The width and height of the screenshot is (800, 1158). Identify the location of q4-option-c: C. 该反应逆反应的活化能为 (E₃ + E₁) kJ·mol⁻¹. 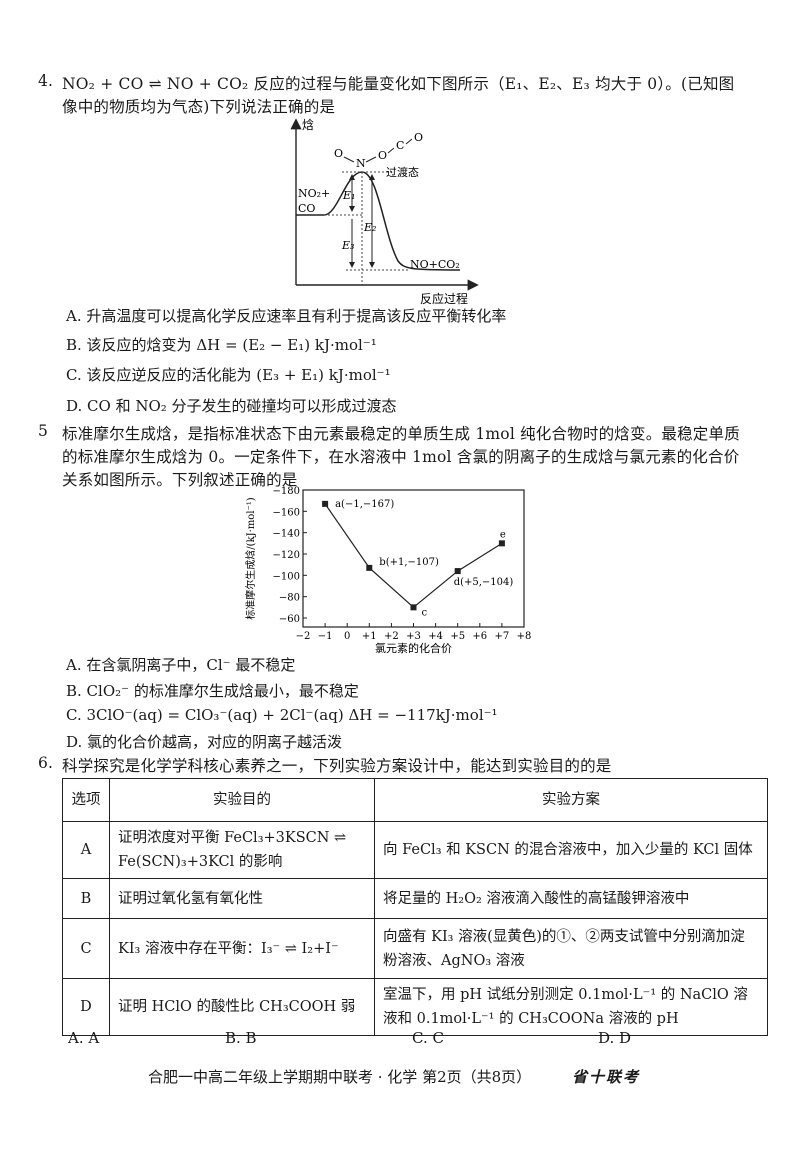
(228, 375).